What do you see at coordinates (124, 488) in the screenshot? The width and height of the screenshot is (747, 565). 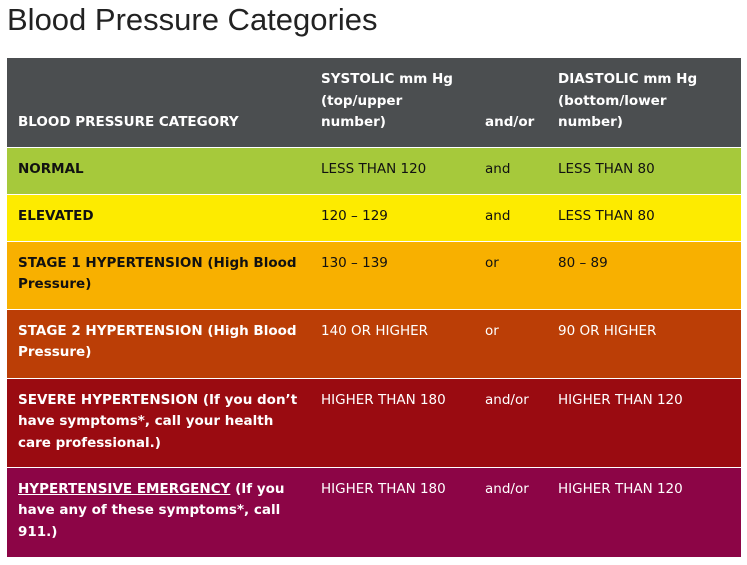 I see `category-link: HYPERTENSIVE EMERGENCY` at bounding box center [124, 488].